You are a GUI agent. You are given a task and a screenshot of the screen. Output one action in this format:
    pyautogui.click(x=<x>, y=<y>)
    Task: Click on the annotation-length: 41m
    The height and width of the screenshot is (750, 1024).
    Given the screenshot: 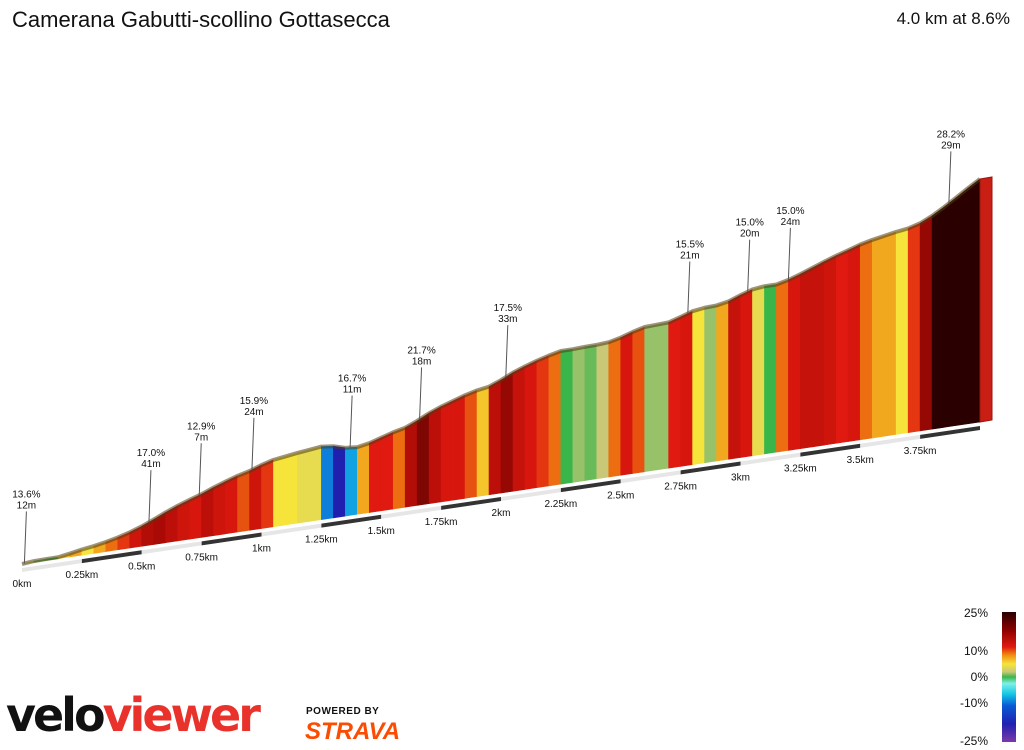 What is the action you would take?
    pyautogui.click(x=150, y=464)
    